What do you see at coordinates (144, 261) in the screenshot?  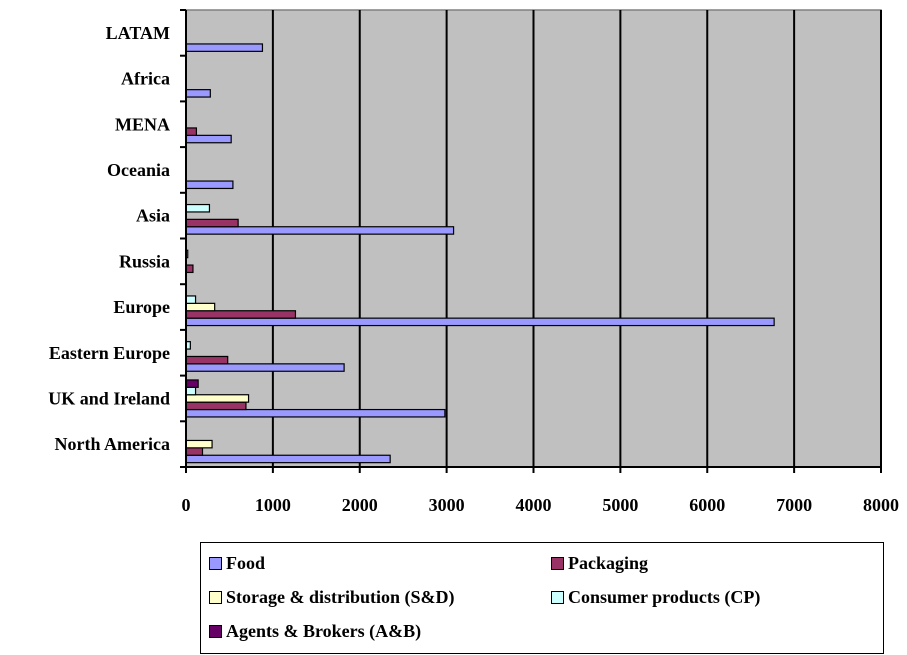 I see `category-label: Russia` at bounding box center [144, 261].